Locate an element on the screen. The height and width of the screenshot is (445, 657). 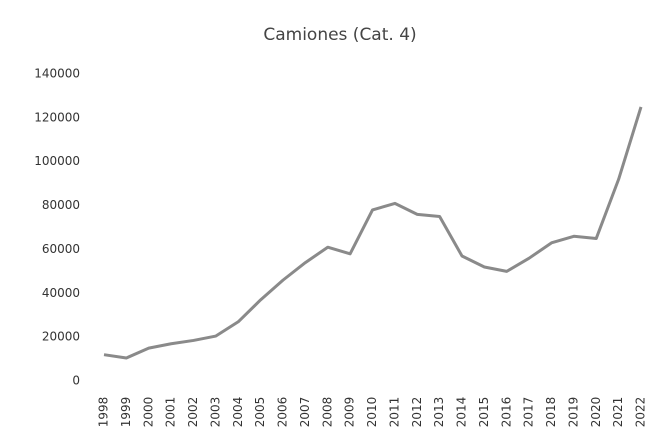
x-tick-label: 2022 is located at coordinates (641, 412).